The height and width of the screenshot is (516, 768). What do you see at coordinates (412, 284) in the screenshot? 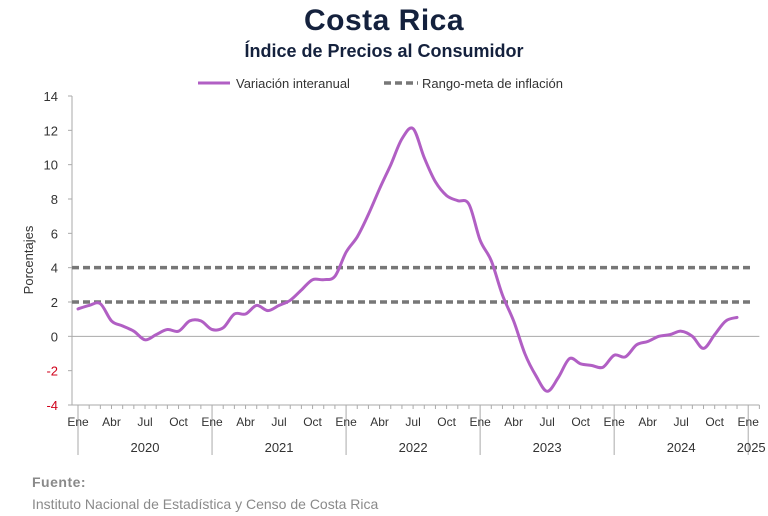
I see `target-range-lines` at bounding box center [412, 284].